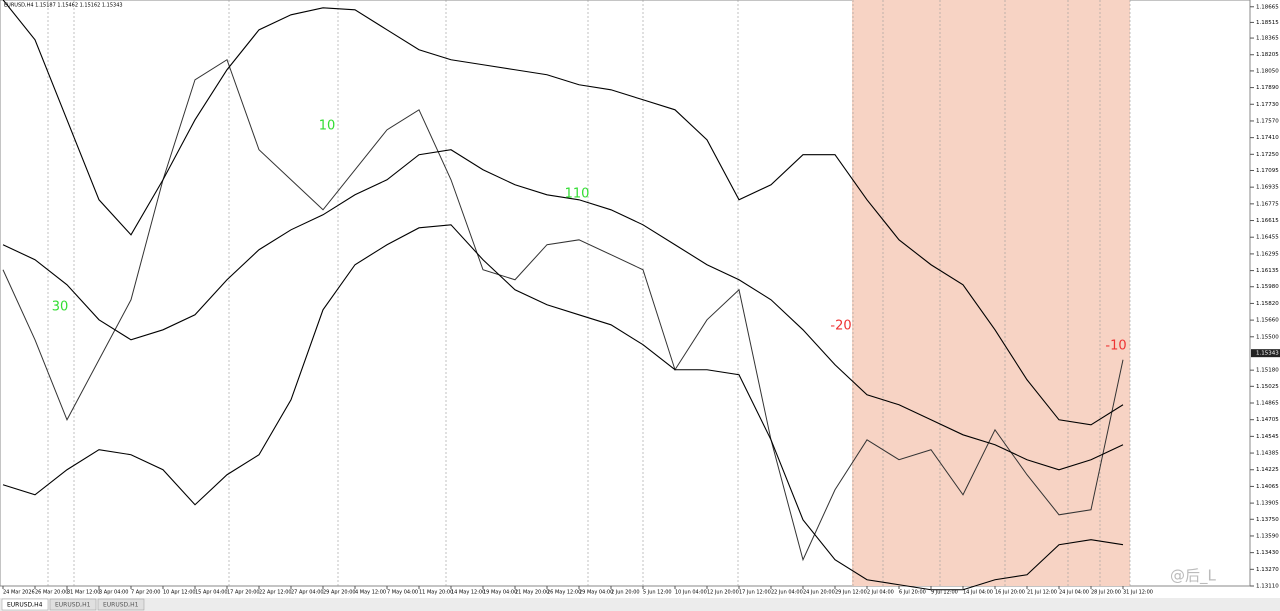  What do you see at coordinates (1267, 454) in the screenshot?
I see `y-tick-label: 1.14385` at bounding box center [1267, 454].